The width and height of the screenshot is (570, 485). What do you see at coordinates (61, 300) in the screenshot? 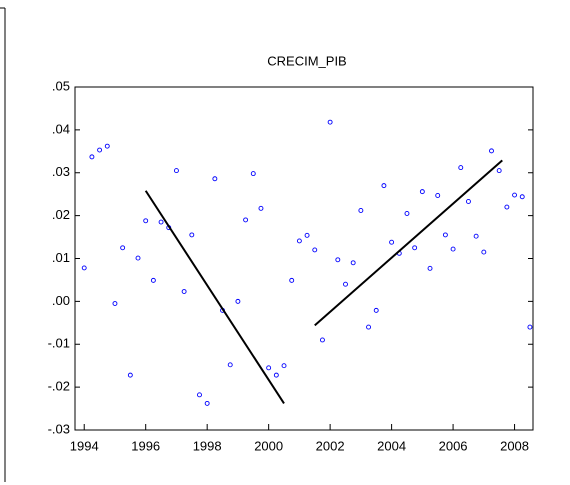
I see `y-tick-label: .00` at bounding box center [61, 300].